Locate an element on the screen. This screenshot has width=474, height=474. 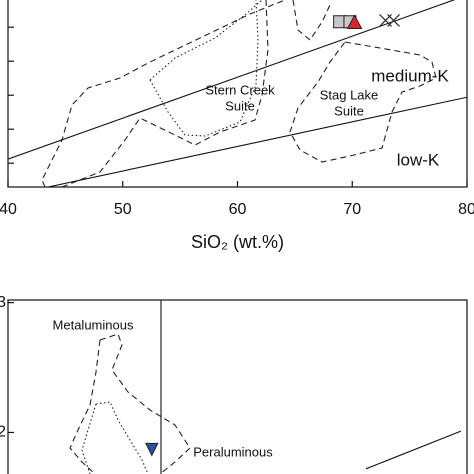
annotation: Stern Creek is located at coordinates (240, 89).